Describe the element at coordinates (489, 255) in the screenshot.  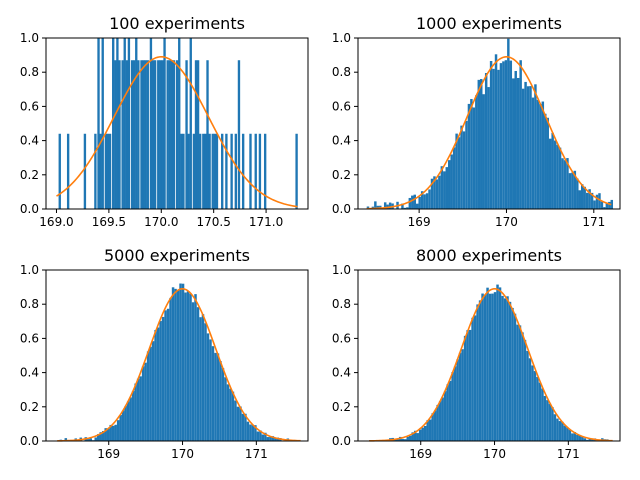
I see `chart-title: 8000 experiments` at that location.